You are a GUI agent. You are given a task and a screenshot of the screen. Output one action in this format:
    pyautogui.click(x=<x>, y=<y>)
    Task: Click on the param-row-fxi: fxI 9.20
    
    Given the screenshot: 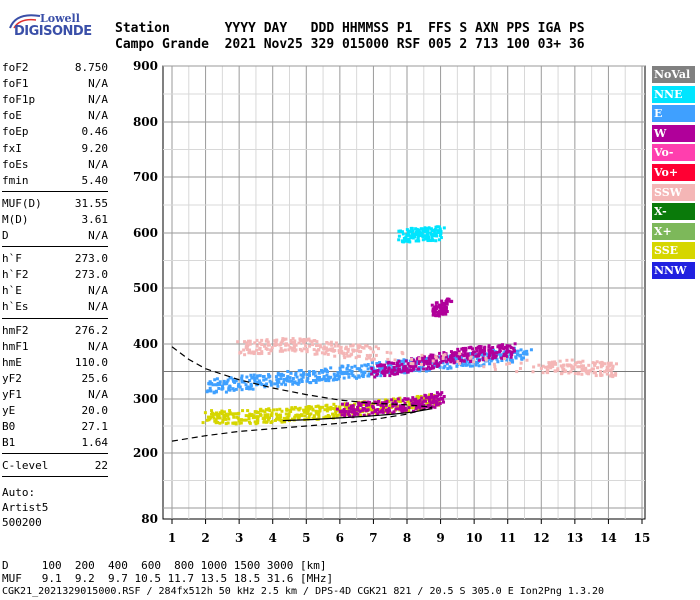 What is the action you would take?
    pyautogui.click(x=55, y=150)
    